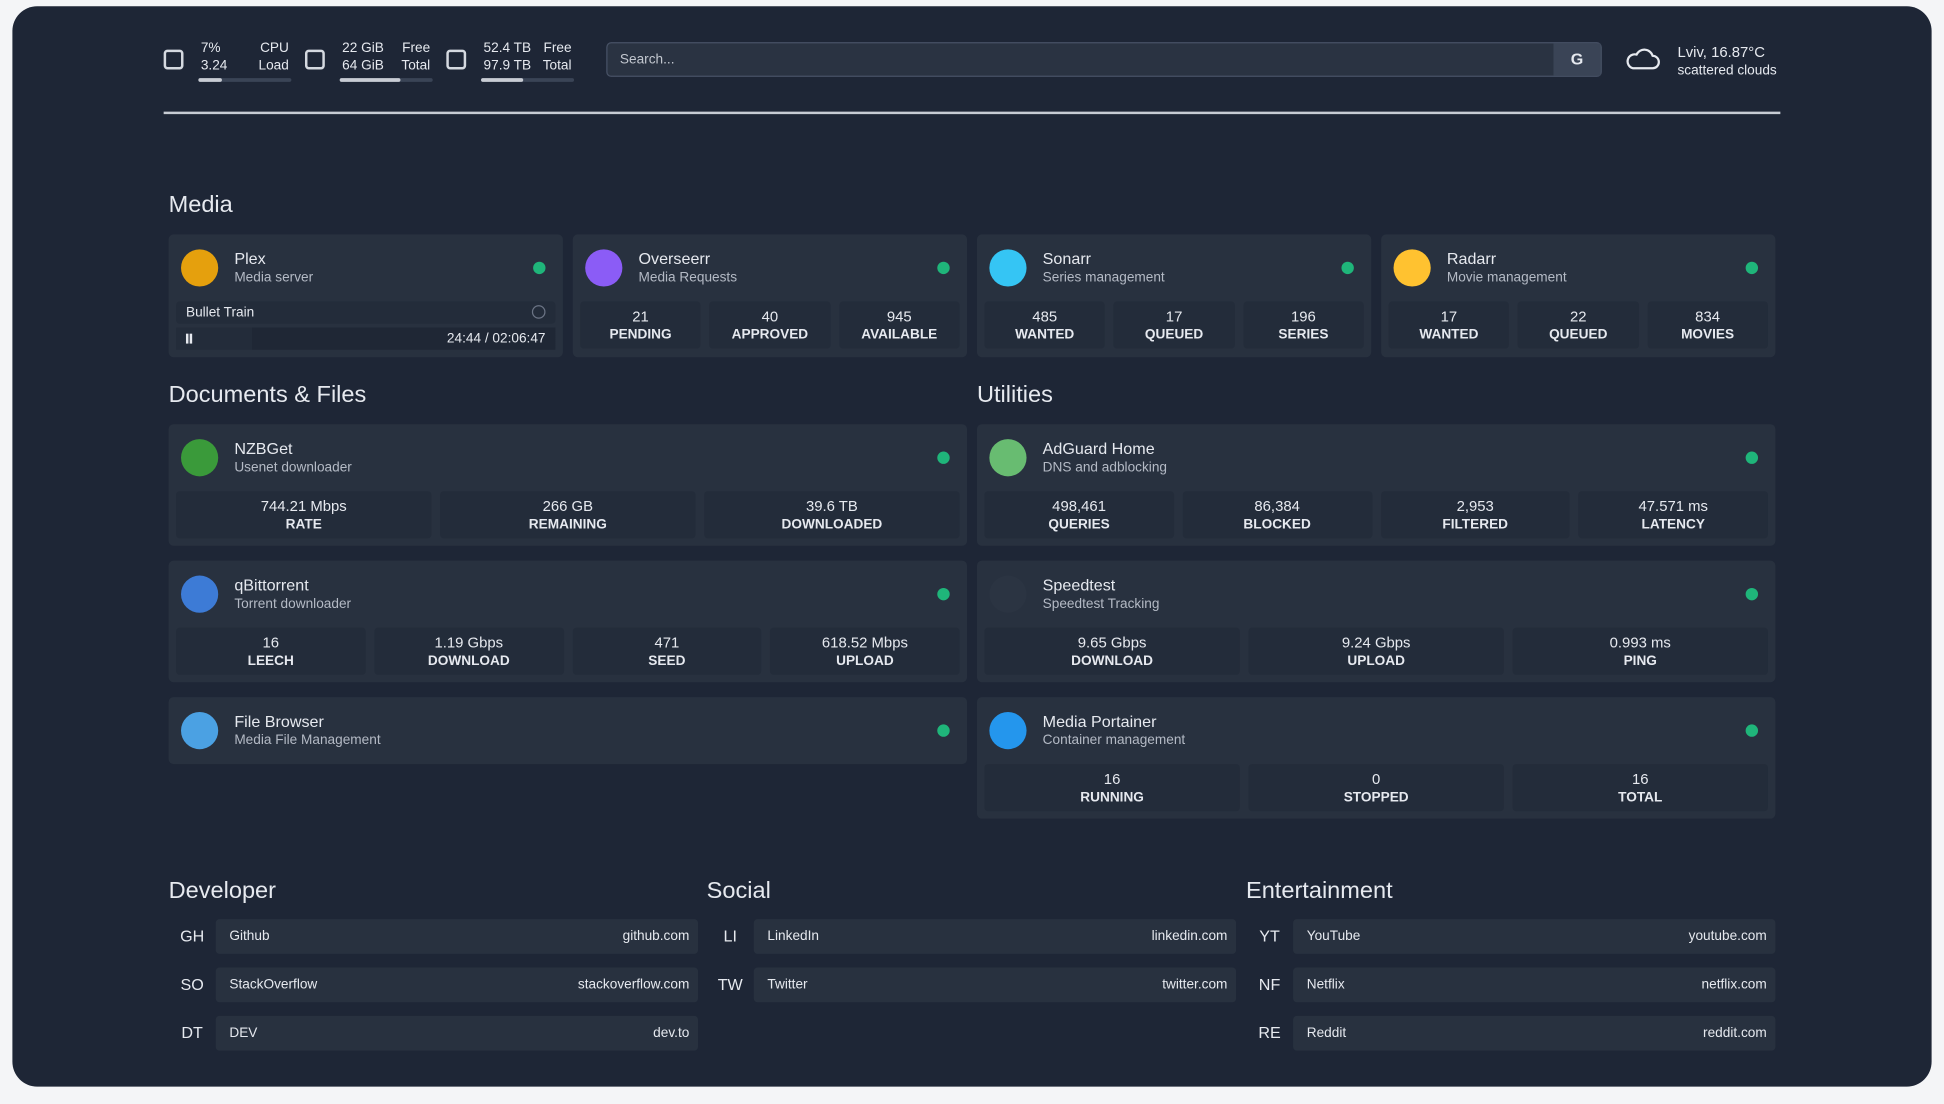  I want to click on field-value: 86,384, so click(1277, 506).